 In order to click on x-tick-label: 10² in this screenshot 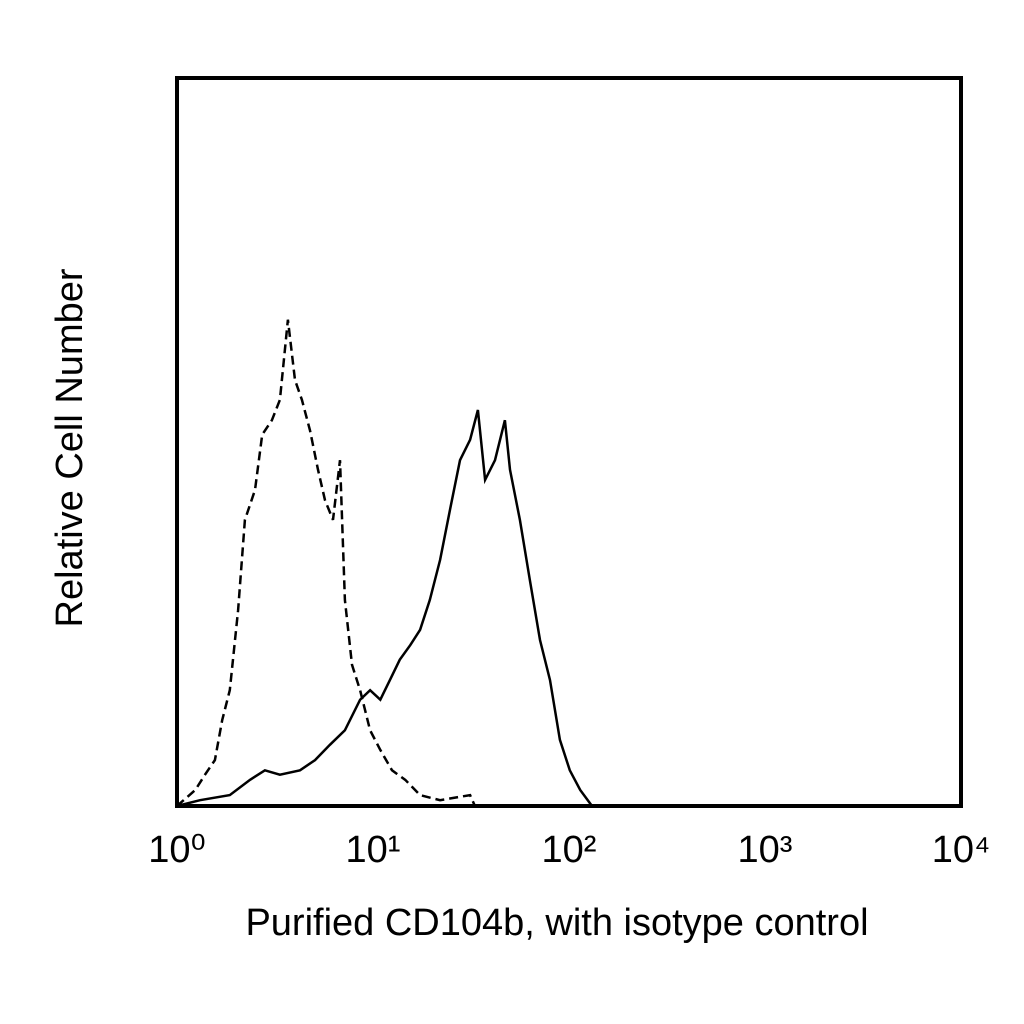, I will do `click(569, 850)`.